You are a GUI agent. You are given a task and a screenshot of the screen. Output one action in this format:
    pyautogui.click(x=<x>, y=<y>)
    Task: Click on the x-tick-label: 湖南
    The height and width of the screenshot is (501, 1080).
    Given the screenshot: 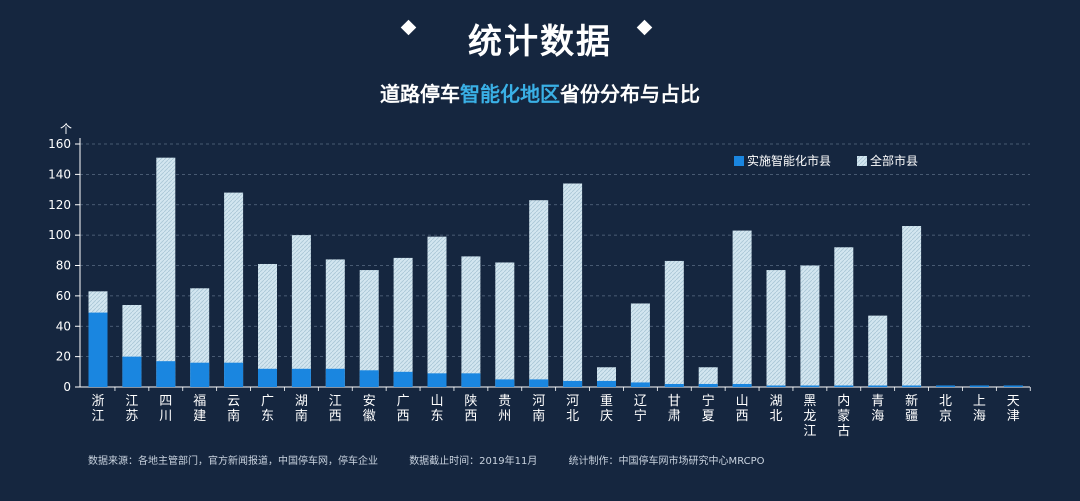 What is the action you would take?
    pyautogui.click(x=301, y=409)
    